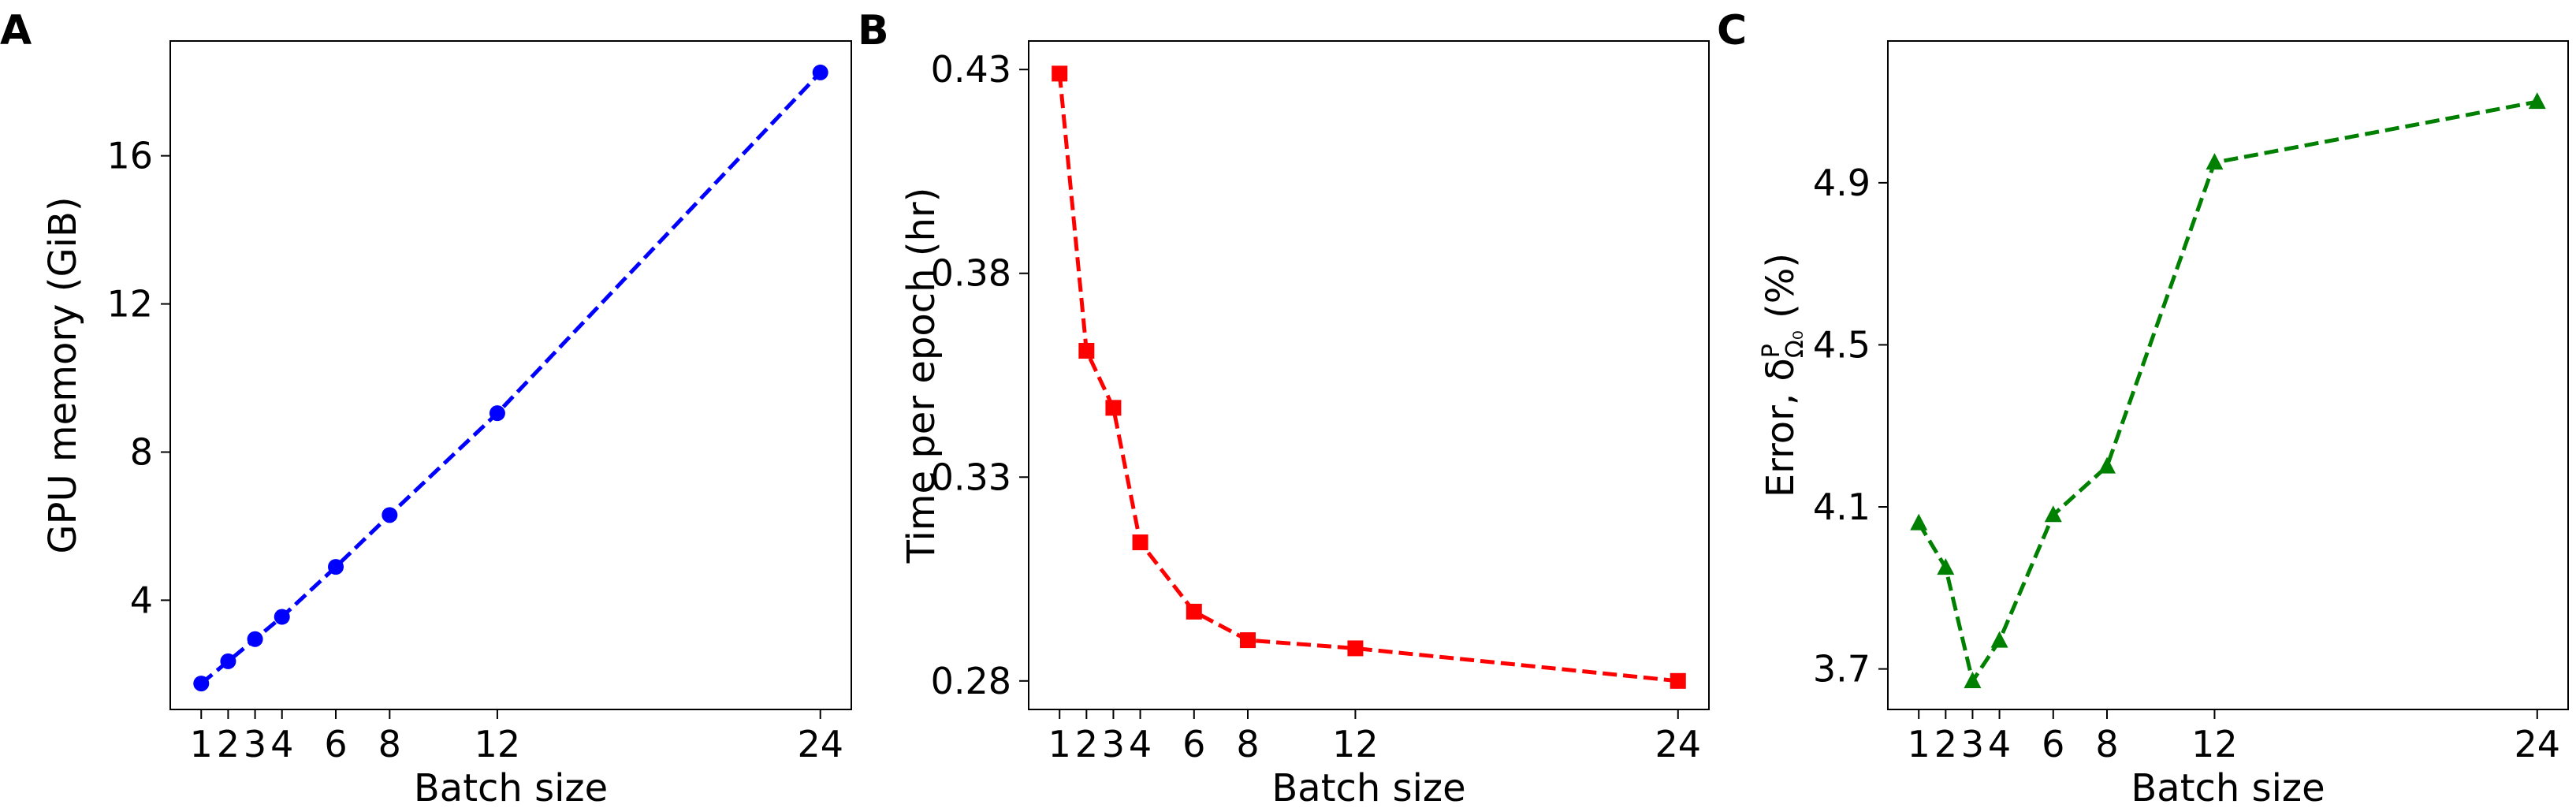 The height and width of the screenshot is (808, 2576). Describe the element at coordinates (16, 30) in the screenshot. I see `panel-letter: A` at that location.